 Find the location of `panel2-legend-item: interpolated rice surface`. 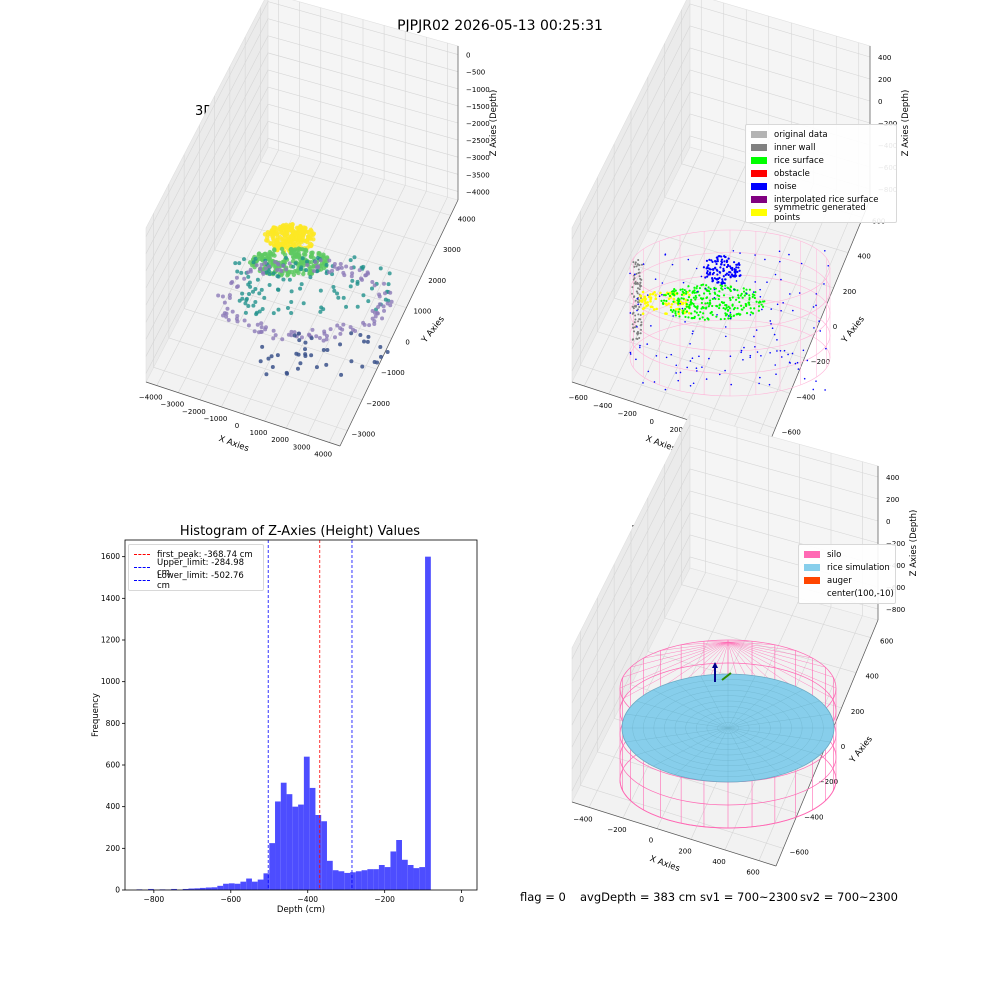

panel2-legend-item: interpolated rice surface is located at coordinates (821, 199).